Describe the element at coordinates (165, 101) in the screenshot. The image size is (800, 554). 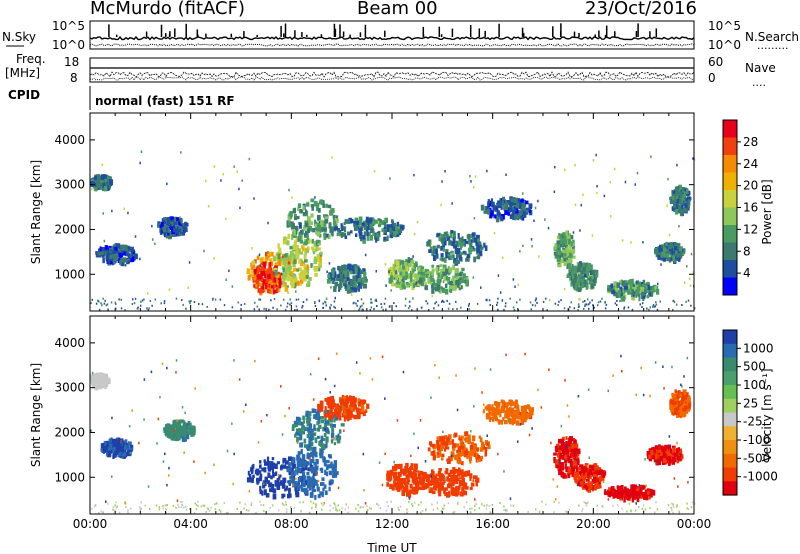
I see `cpid-text: normal (fast) 151 RF` at that location.